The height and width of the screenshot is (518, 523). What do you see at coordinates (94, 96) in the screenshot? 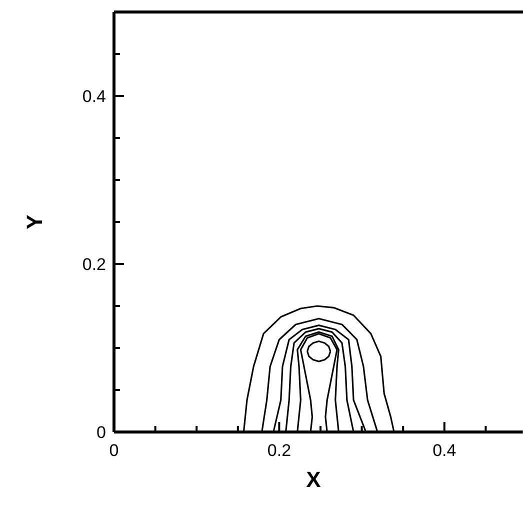
I see `y-tick-label: 0.4` at bounding box center [94, 96].